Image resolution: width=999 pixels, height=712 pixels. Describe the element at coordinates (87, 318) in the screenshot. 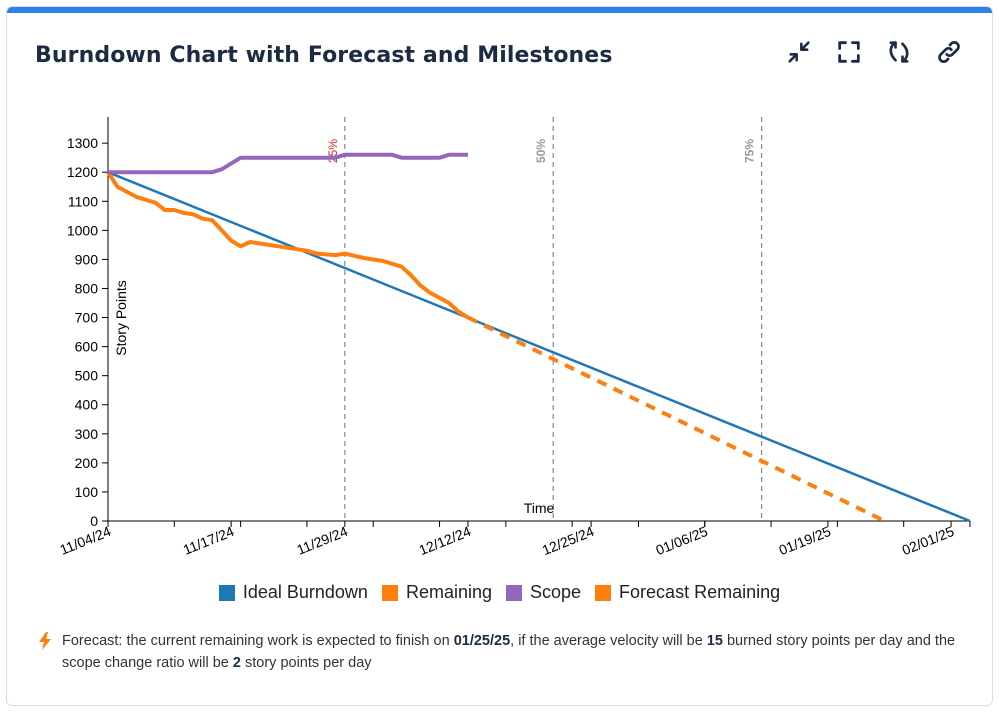

I see `y-tick-label: 700` at that location.